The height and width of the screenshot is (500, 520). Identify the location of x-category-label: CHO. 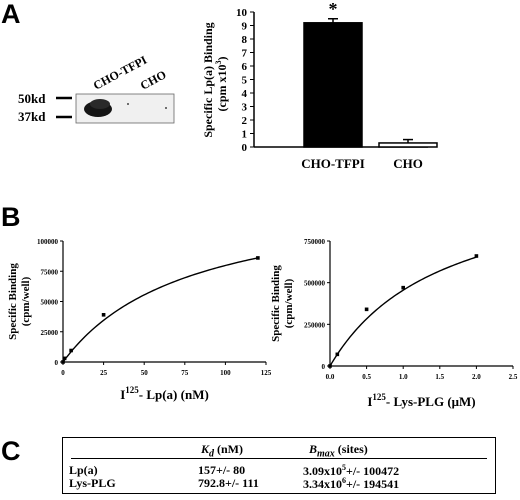
(408, 163).